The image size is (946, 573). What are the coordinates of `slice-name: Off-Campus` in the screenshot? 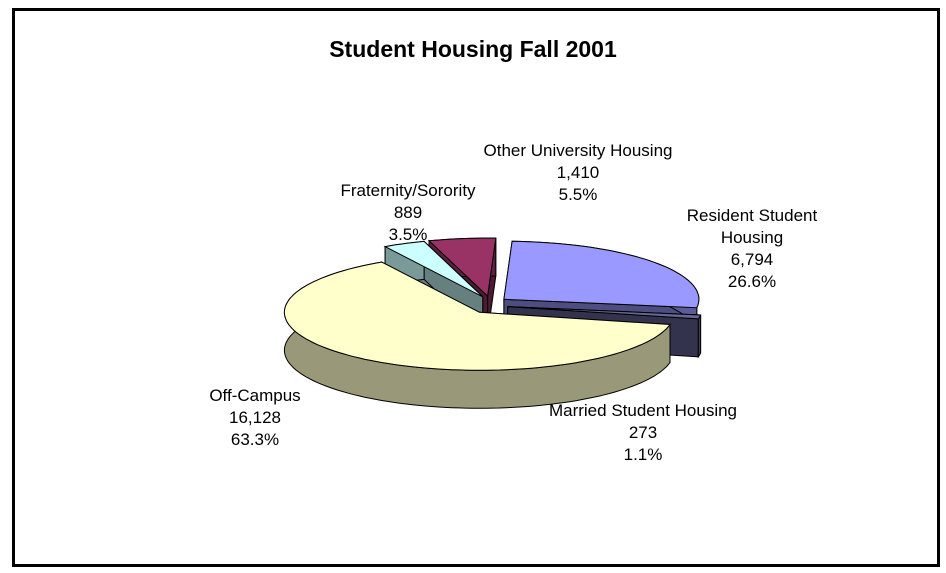 It's located at (255, 395).